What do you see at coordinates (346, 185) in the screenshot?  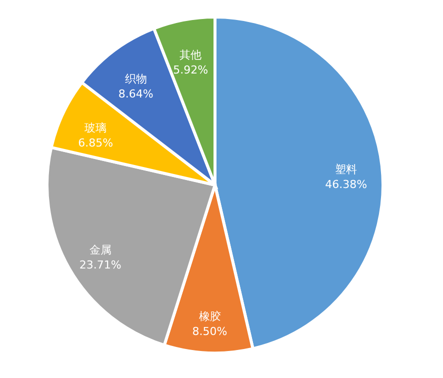 I see `data-label: 46.38%` at bounding box center [346, 185].